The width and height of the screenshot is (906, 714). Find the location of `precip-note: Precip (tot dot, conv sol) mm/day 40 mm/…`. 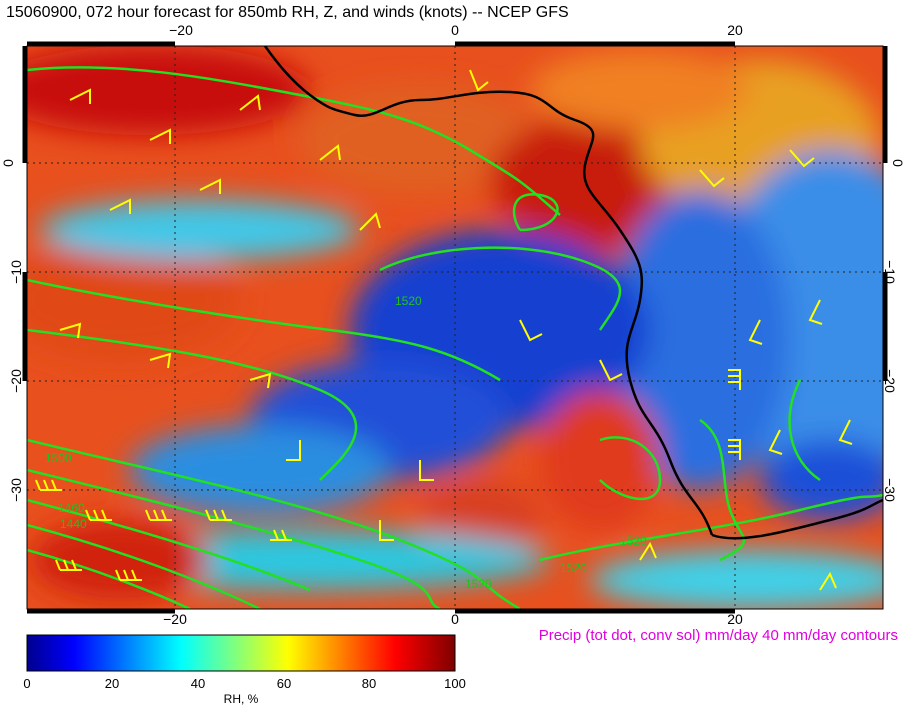

precip-note: Precip (tot dot, conv sol) mm/day 40 mm/… is located at coordinates (718, 635).